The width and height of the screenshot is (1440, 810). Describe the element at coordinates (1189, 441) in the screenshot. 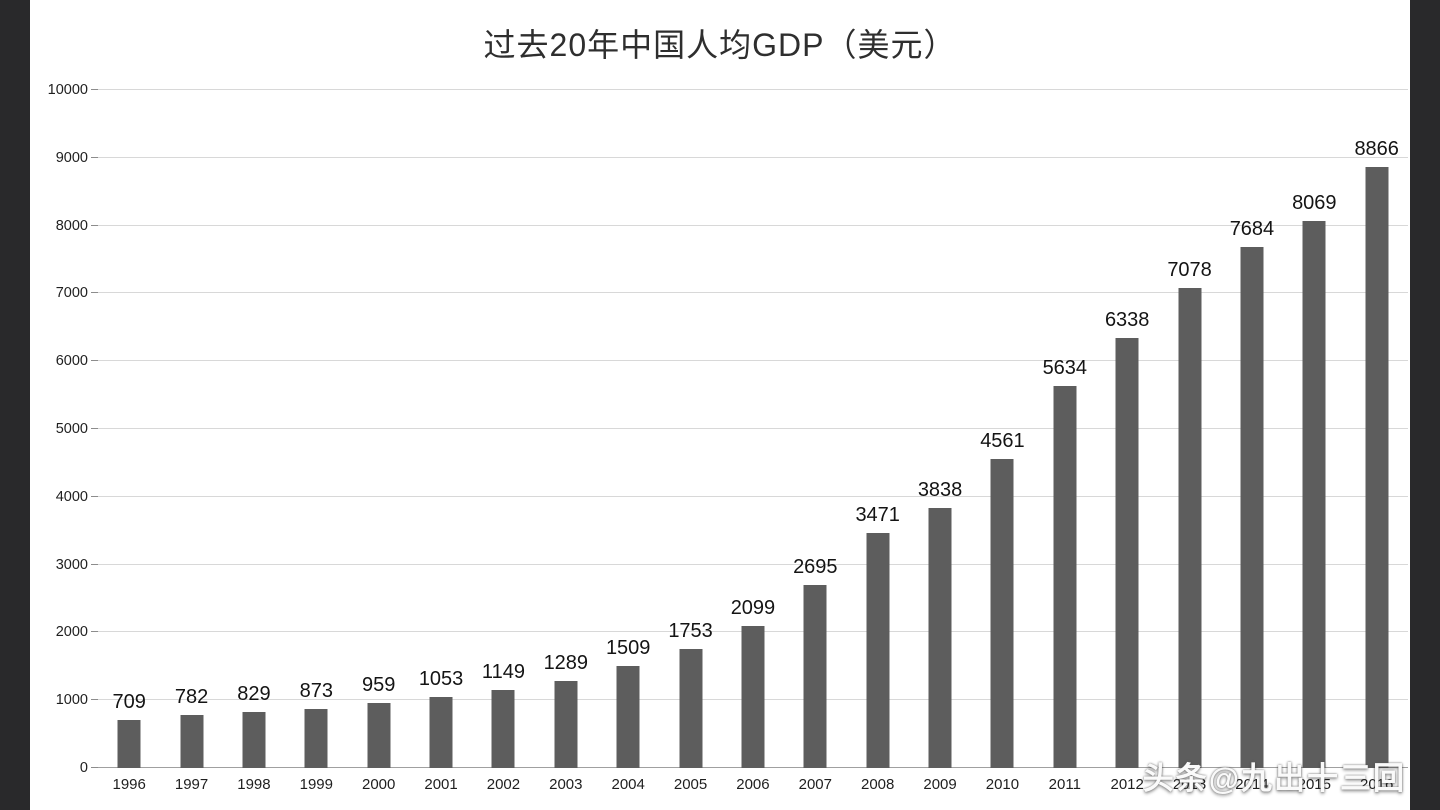

I see `bar-slot: 7078 2013` at that location.